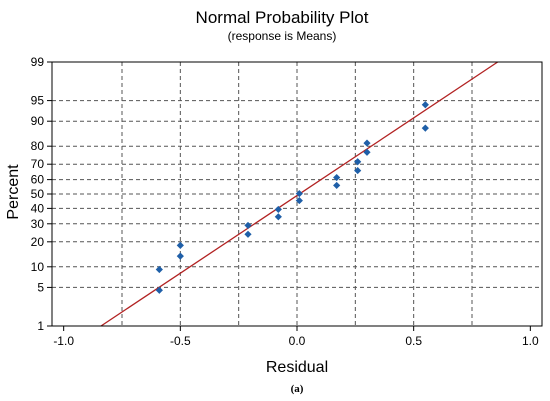 This screenshot has height=401, width=550. Describe the element at coordinates (38, 101) in the screenshot. I see `y-tick-label: 95` at that location.